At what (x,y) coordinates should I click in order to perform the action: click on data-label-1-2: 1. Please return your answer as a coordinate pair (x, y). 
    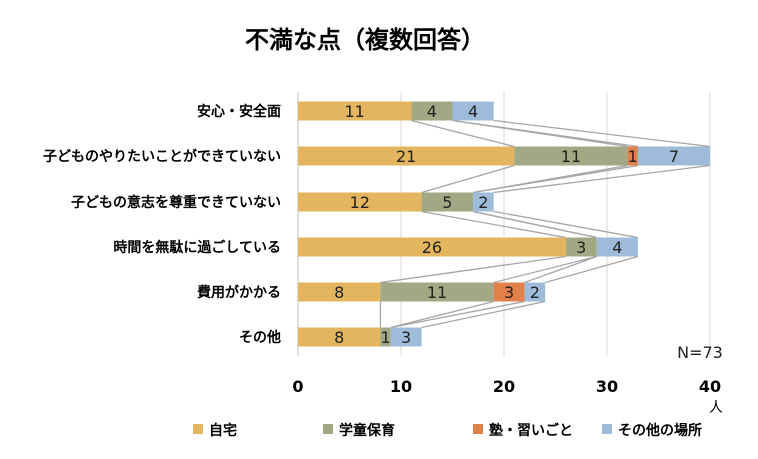
    Looking at the image, I should click on (633, 156).